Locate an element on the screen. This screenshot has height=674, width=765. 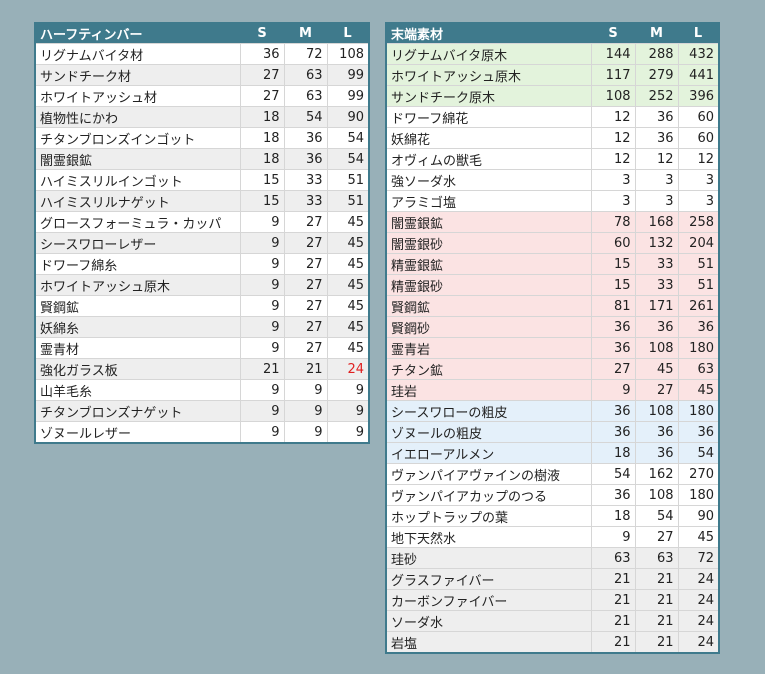
cell-m: 54 is located at coordinates (657, 516).